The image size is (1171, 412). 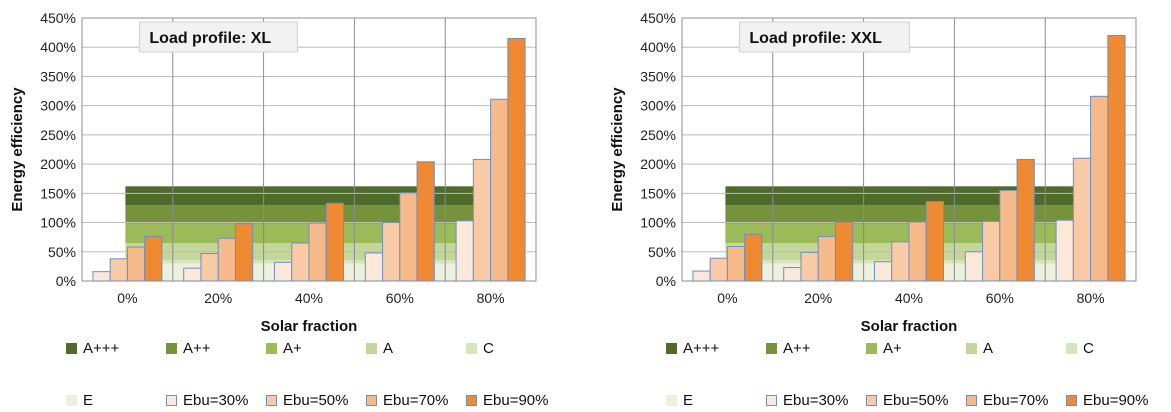 I want to click on legend-label: Ebu=30%, so click(x=216, y=400).